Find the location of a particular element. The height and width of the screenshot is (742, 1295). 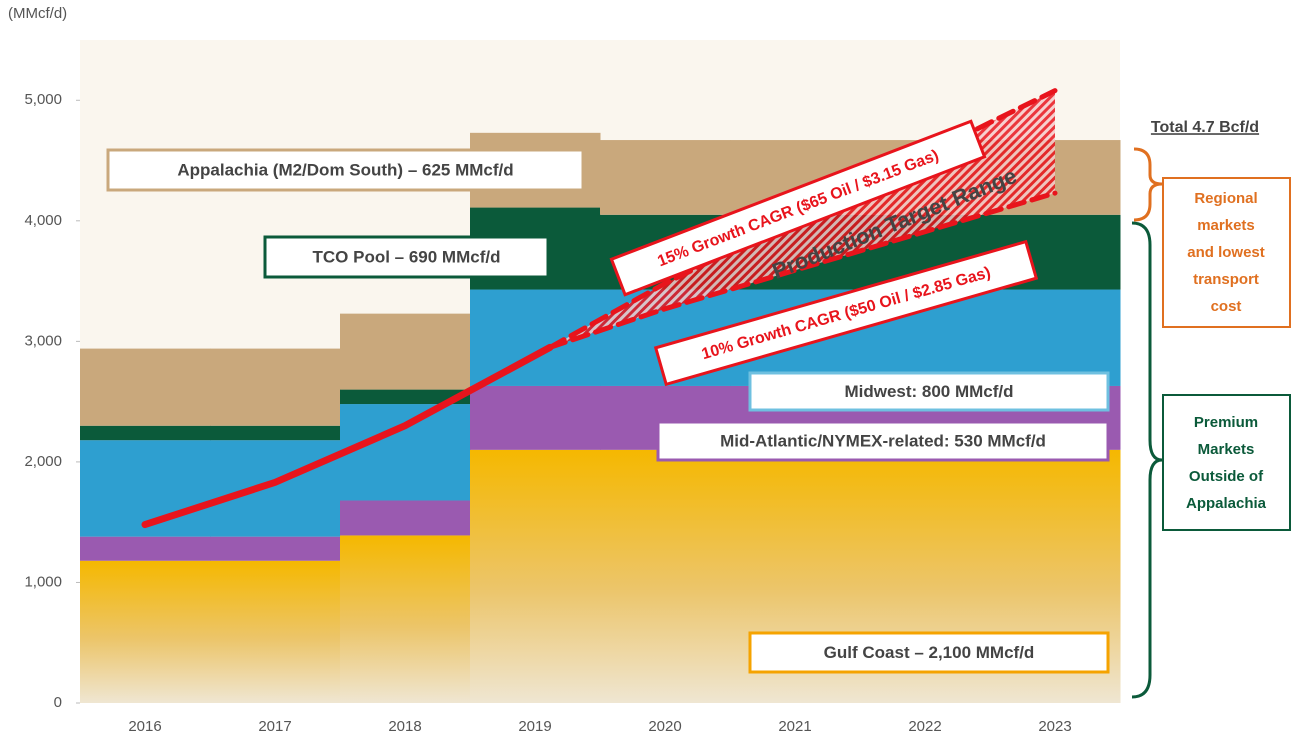

y-unit: (MMcf/d) is located at coordinates (37, 13).